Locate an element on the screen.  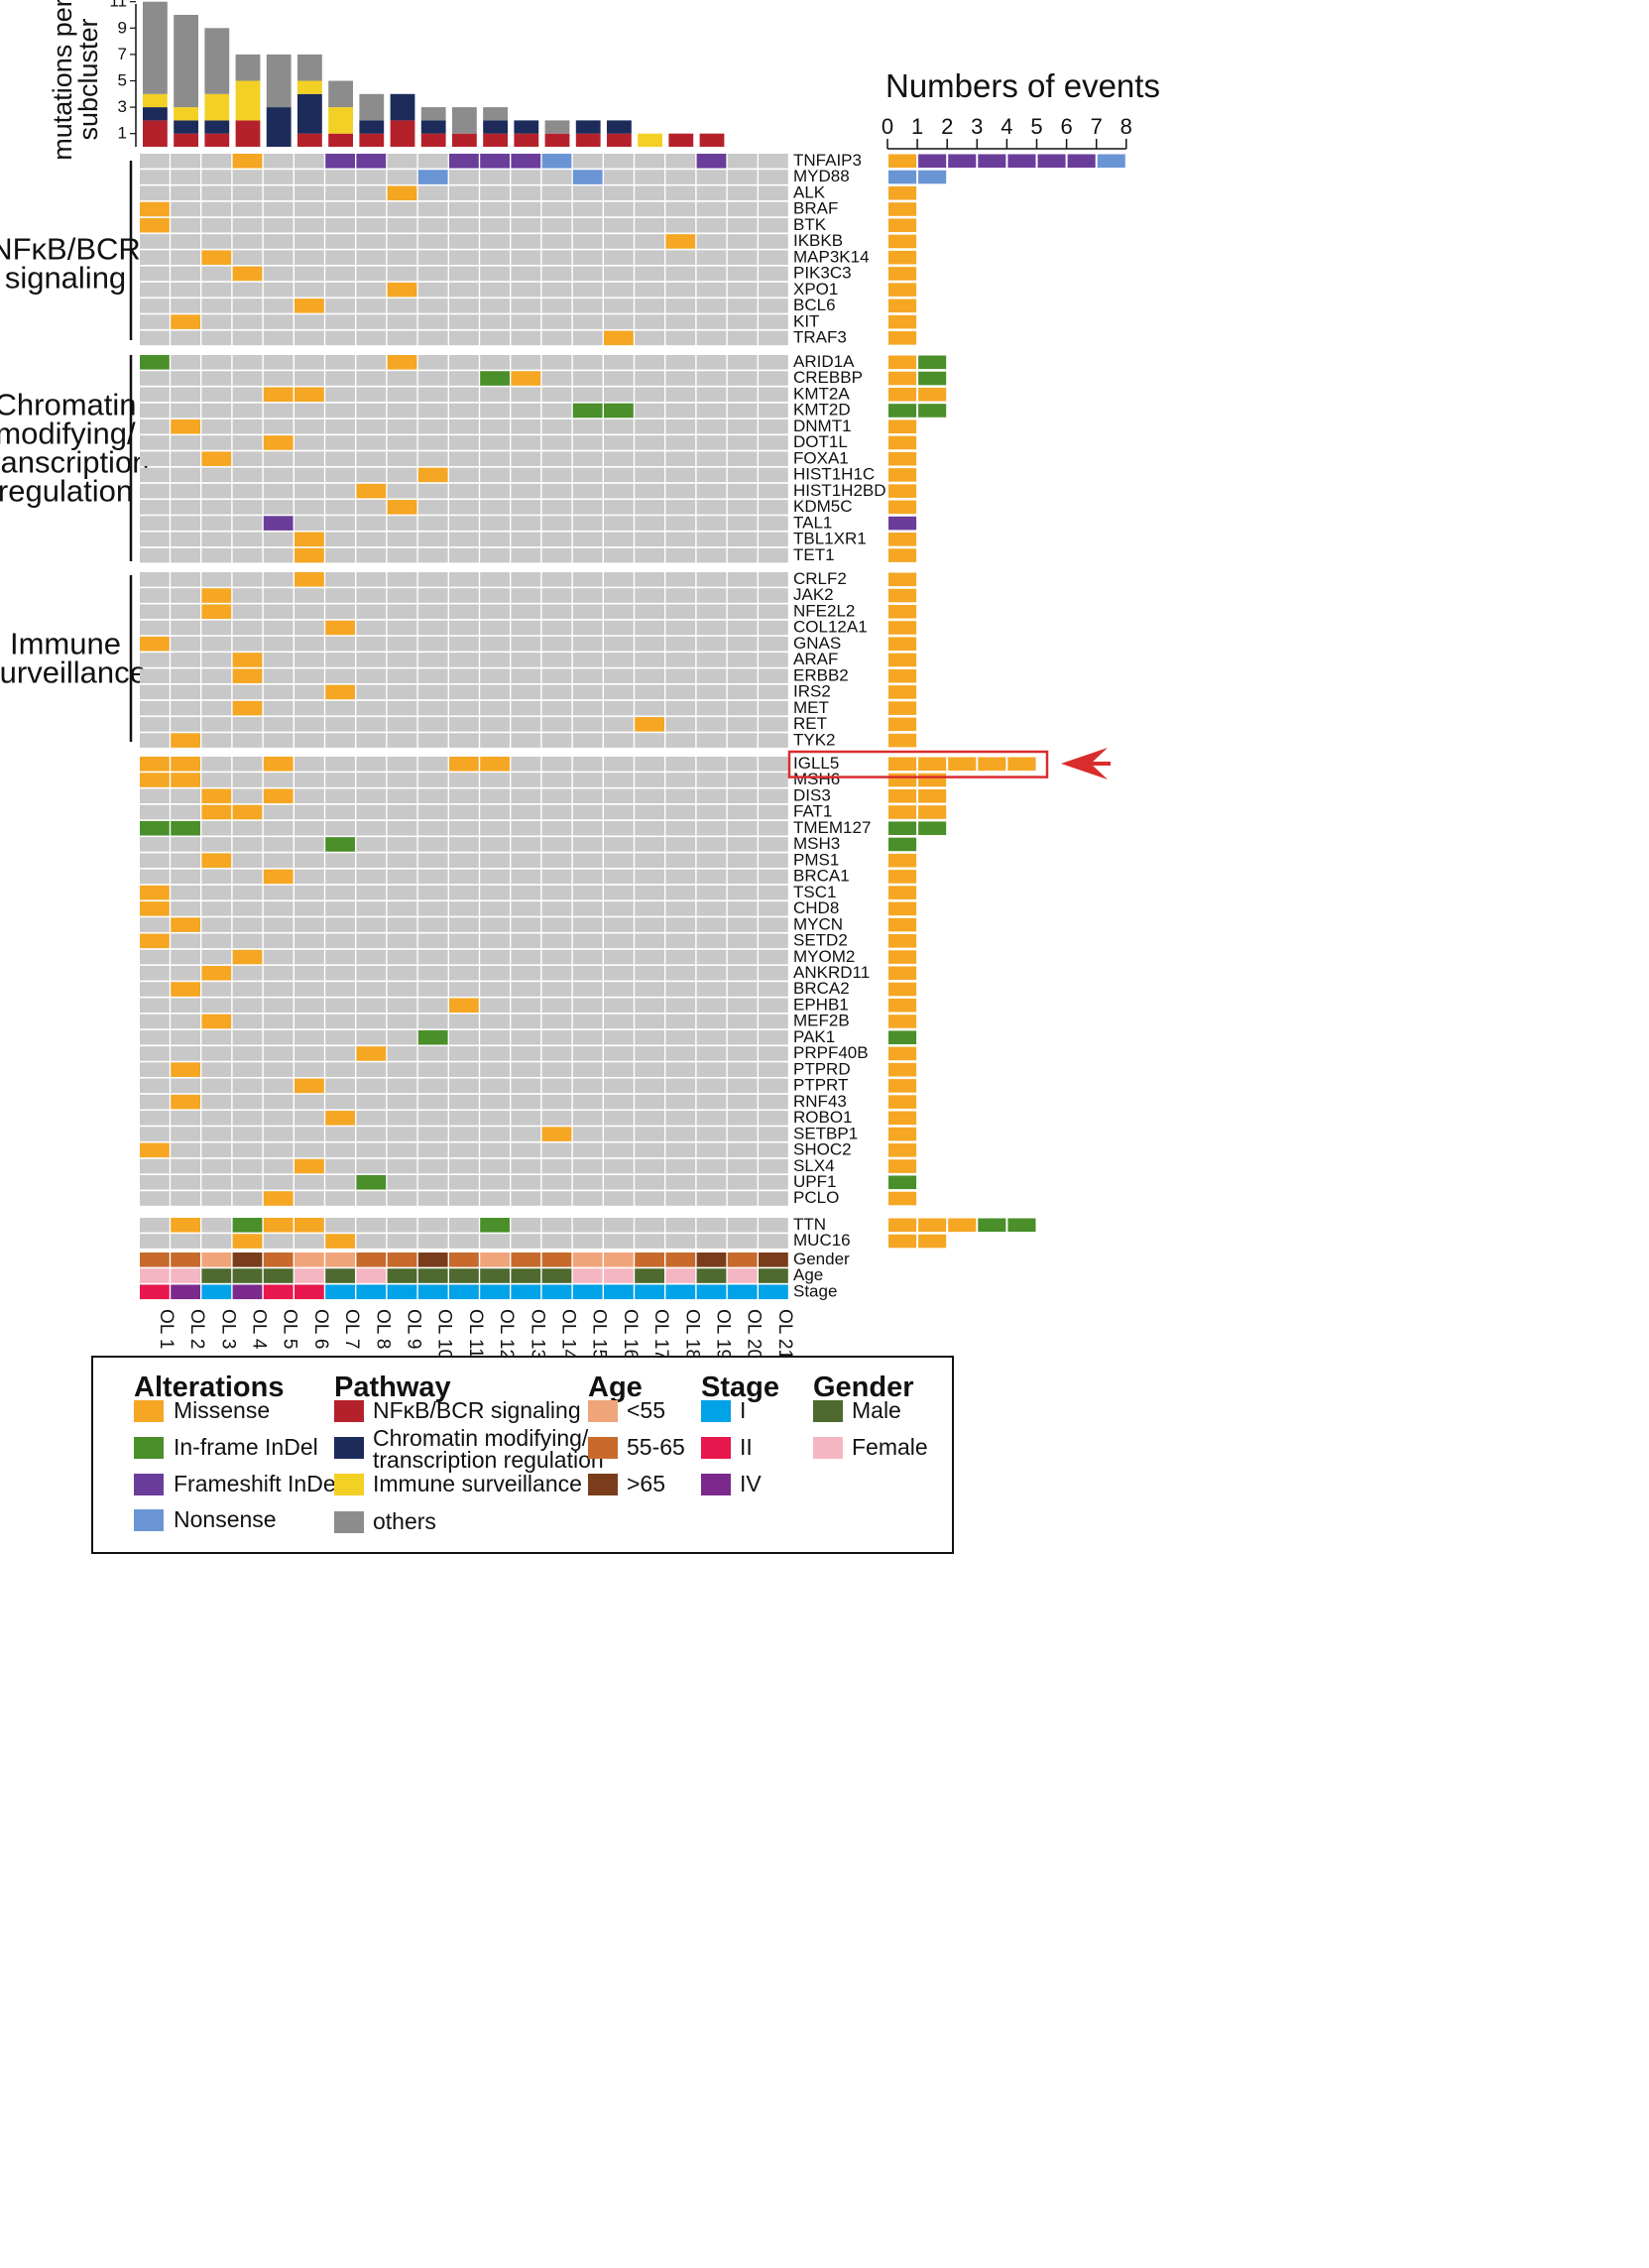
legend-item: Male is located at coordinates (876, 1410).